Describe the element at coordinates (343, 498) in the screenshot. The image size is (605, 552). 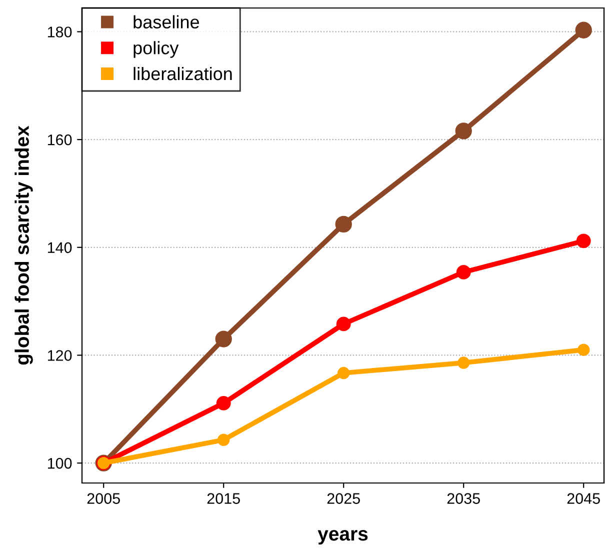
I see `x-tick-label: 2025` at that location.